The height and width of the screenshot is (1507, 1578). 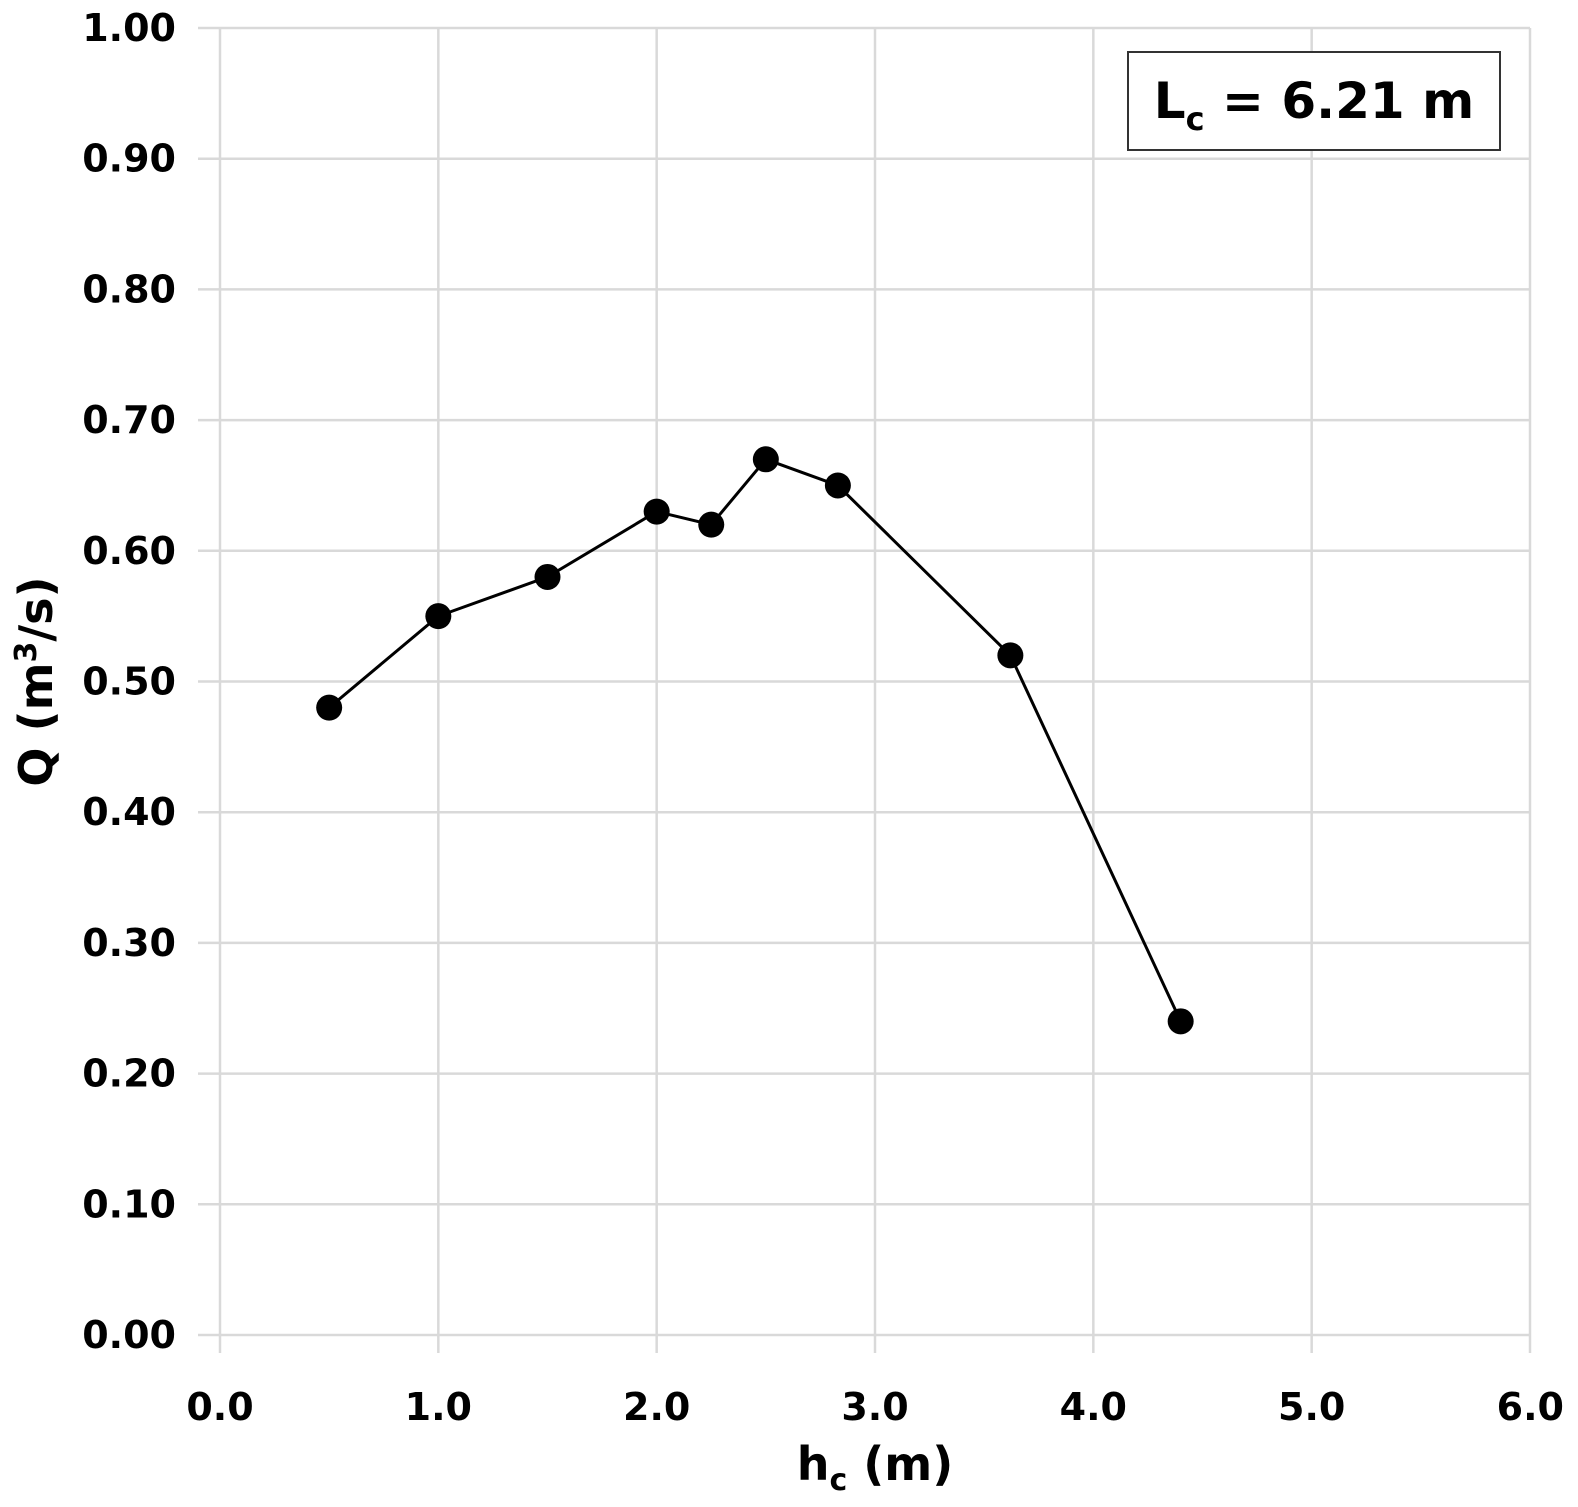 What do you see at coordinates (129, 1204) in the screenshot?
I see `y-tick-label: 0.10` at bounding box center [129, 1204].